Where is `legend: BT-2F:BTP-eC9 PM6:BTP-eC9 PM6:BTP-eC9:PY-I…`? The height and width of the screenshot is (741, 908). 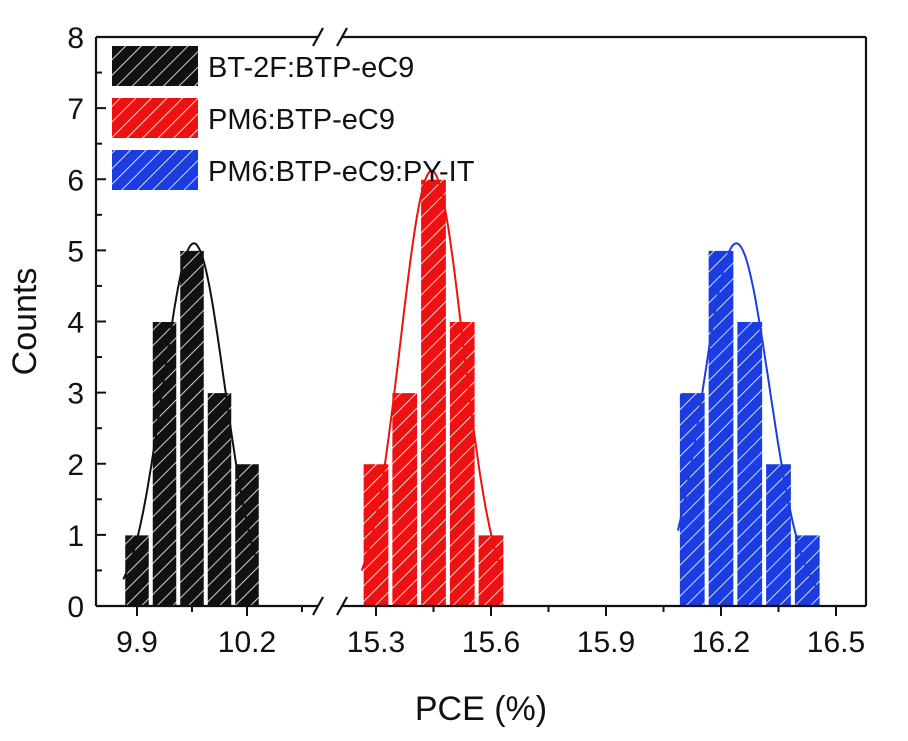 legend: BT-2F:BTP-eC9 PM6:BTP-eC9 PM6:BTP-eC9:PY-I… is located at coordinates (293, 118).